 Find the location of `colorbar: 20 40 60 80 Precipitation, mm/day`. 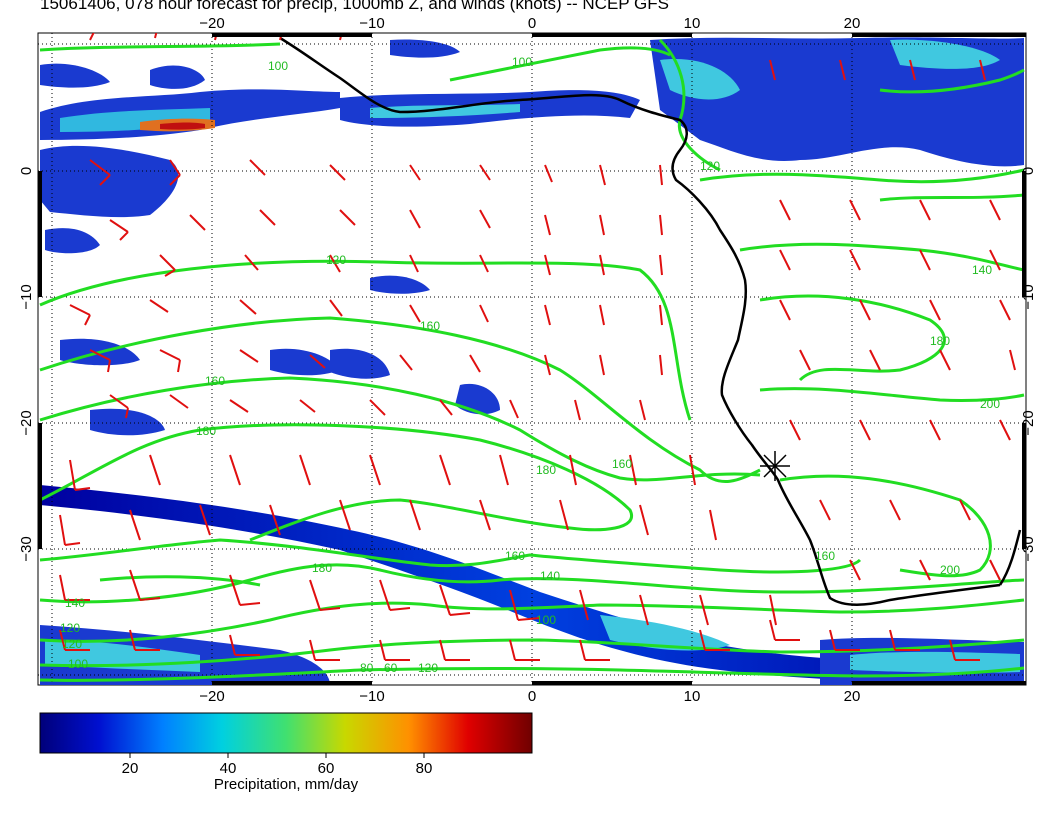

colorbar: 20 40 60 80 Precipitation, mm/day is located at coordinates (286, 752).